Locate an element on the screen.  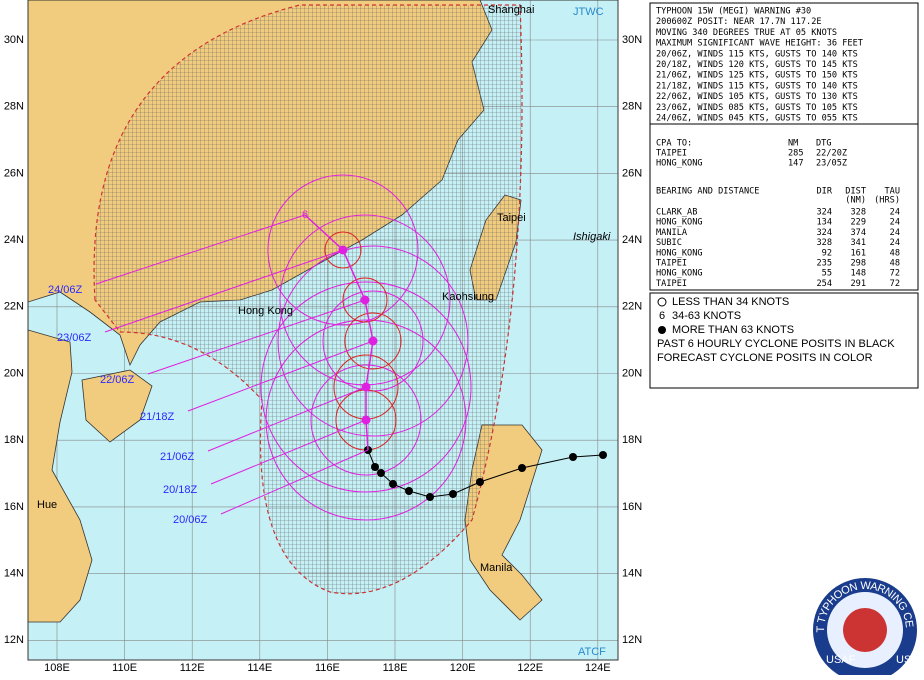
forecast-label: 20/06Z is located at coordinates (190, 520).